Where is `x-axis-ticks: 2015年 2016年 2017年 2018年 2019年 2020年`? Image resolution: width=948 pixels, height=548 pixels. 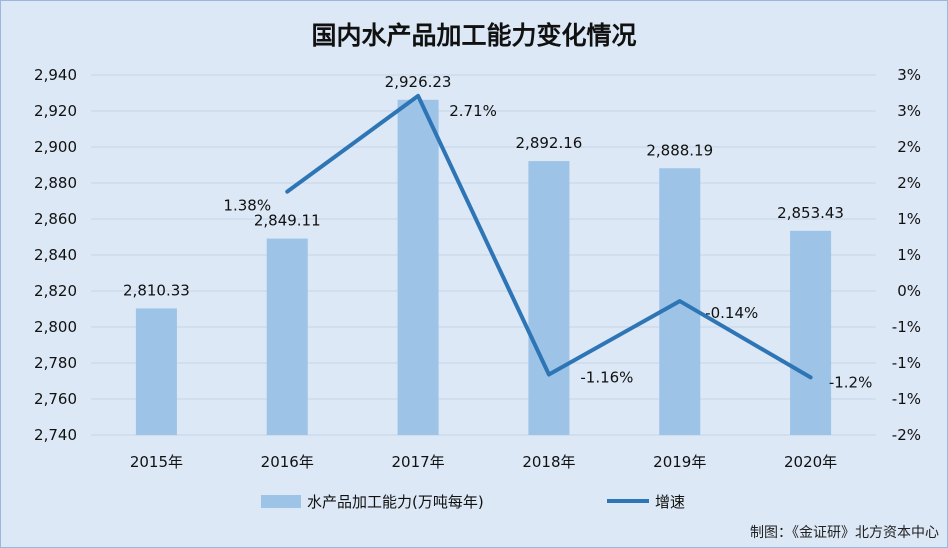
x-axis-ticks: 2015年 2016年 2017年 2018年 2019年 2020年 is located at coordinates (483, 462).